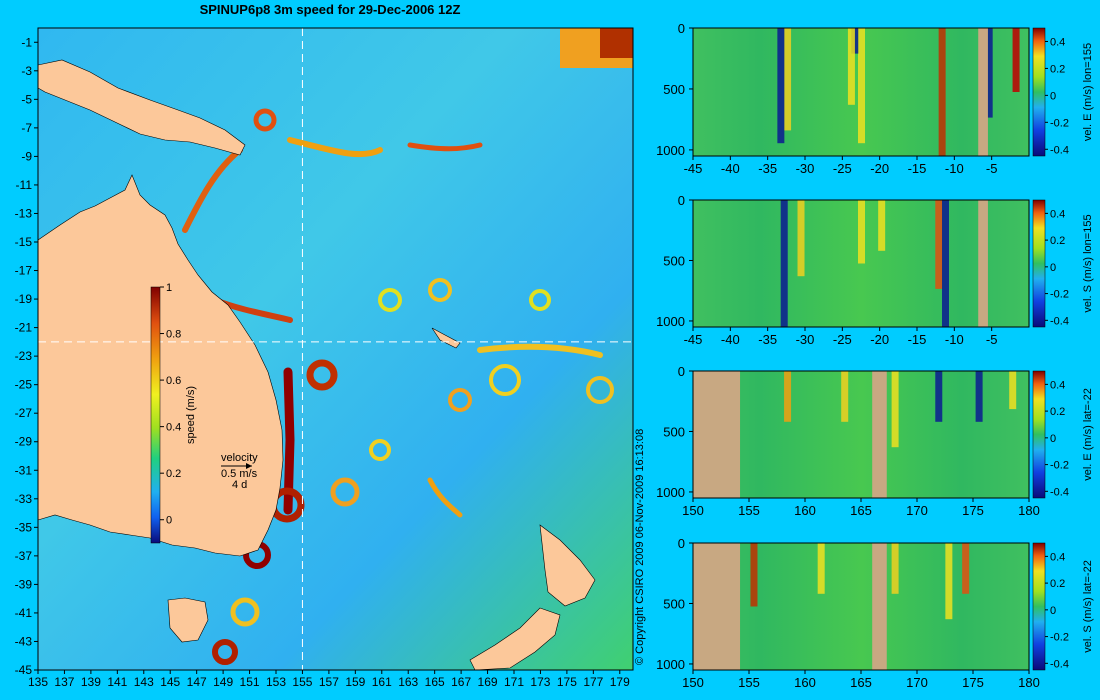 The height and width of the screenshot is (700, 1100). I want to click on map-x-tick-label: 177, so click(593, 682).